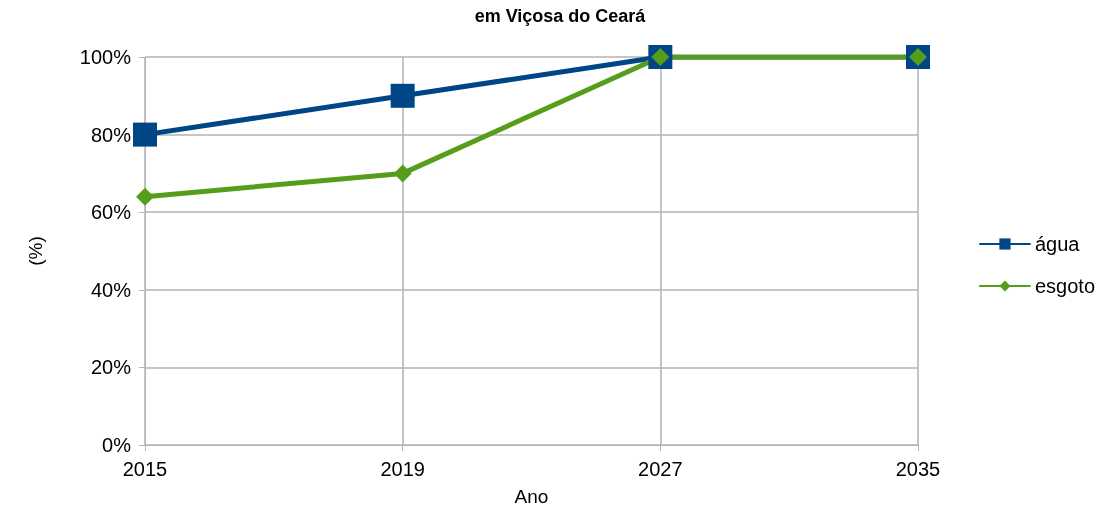 The height and width of the screenshot is (530, 1120). I want to click on legend-label: esgoto, so click(1065, 286).